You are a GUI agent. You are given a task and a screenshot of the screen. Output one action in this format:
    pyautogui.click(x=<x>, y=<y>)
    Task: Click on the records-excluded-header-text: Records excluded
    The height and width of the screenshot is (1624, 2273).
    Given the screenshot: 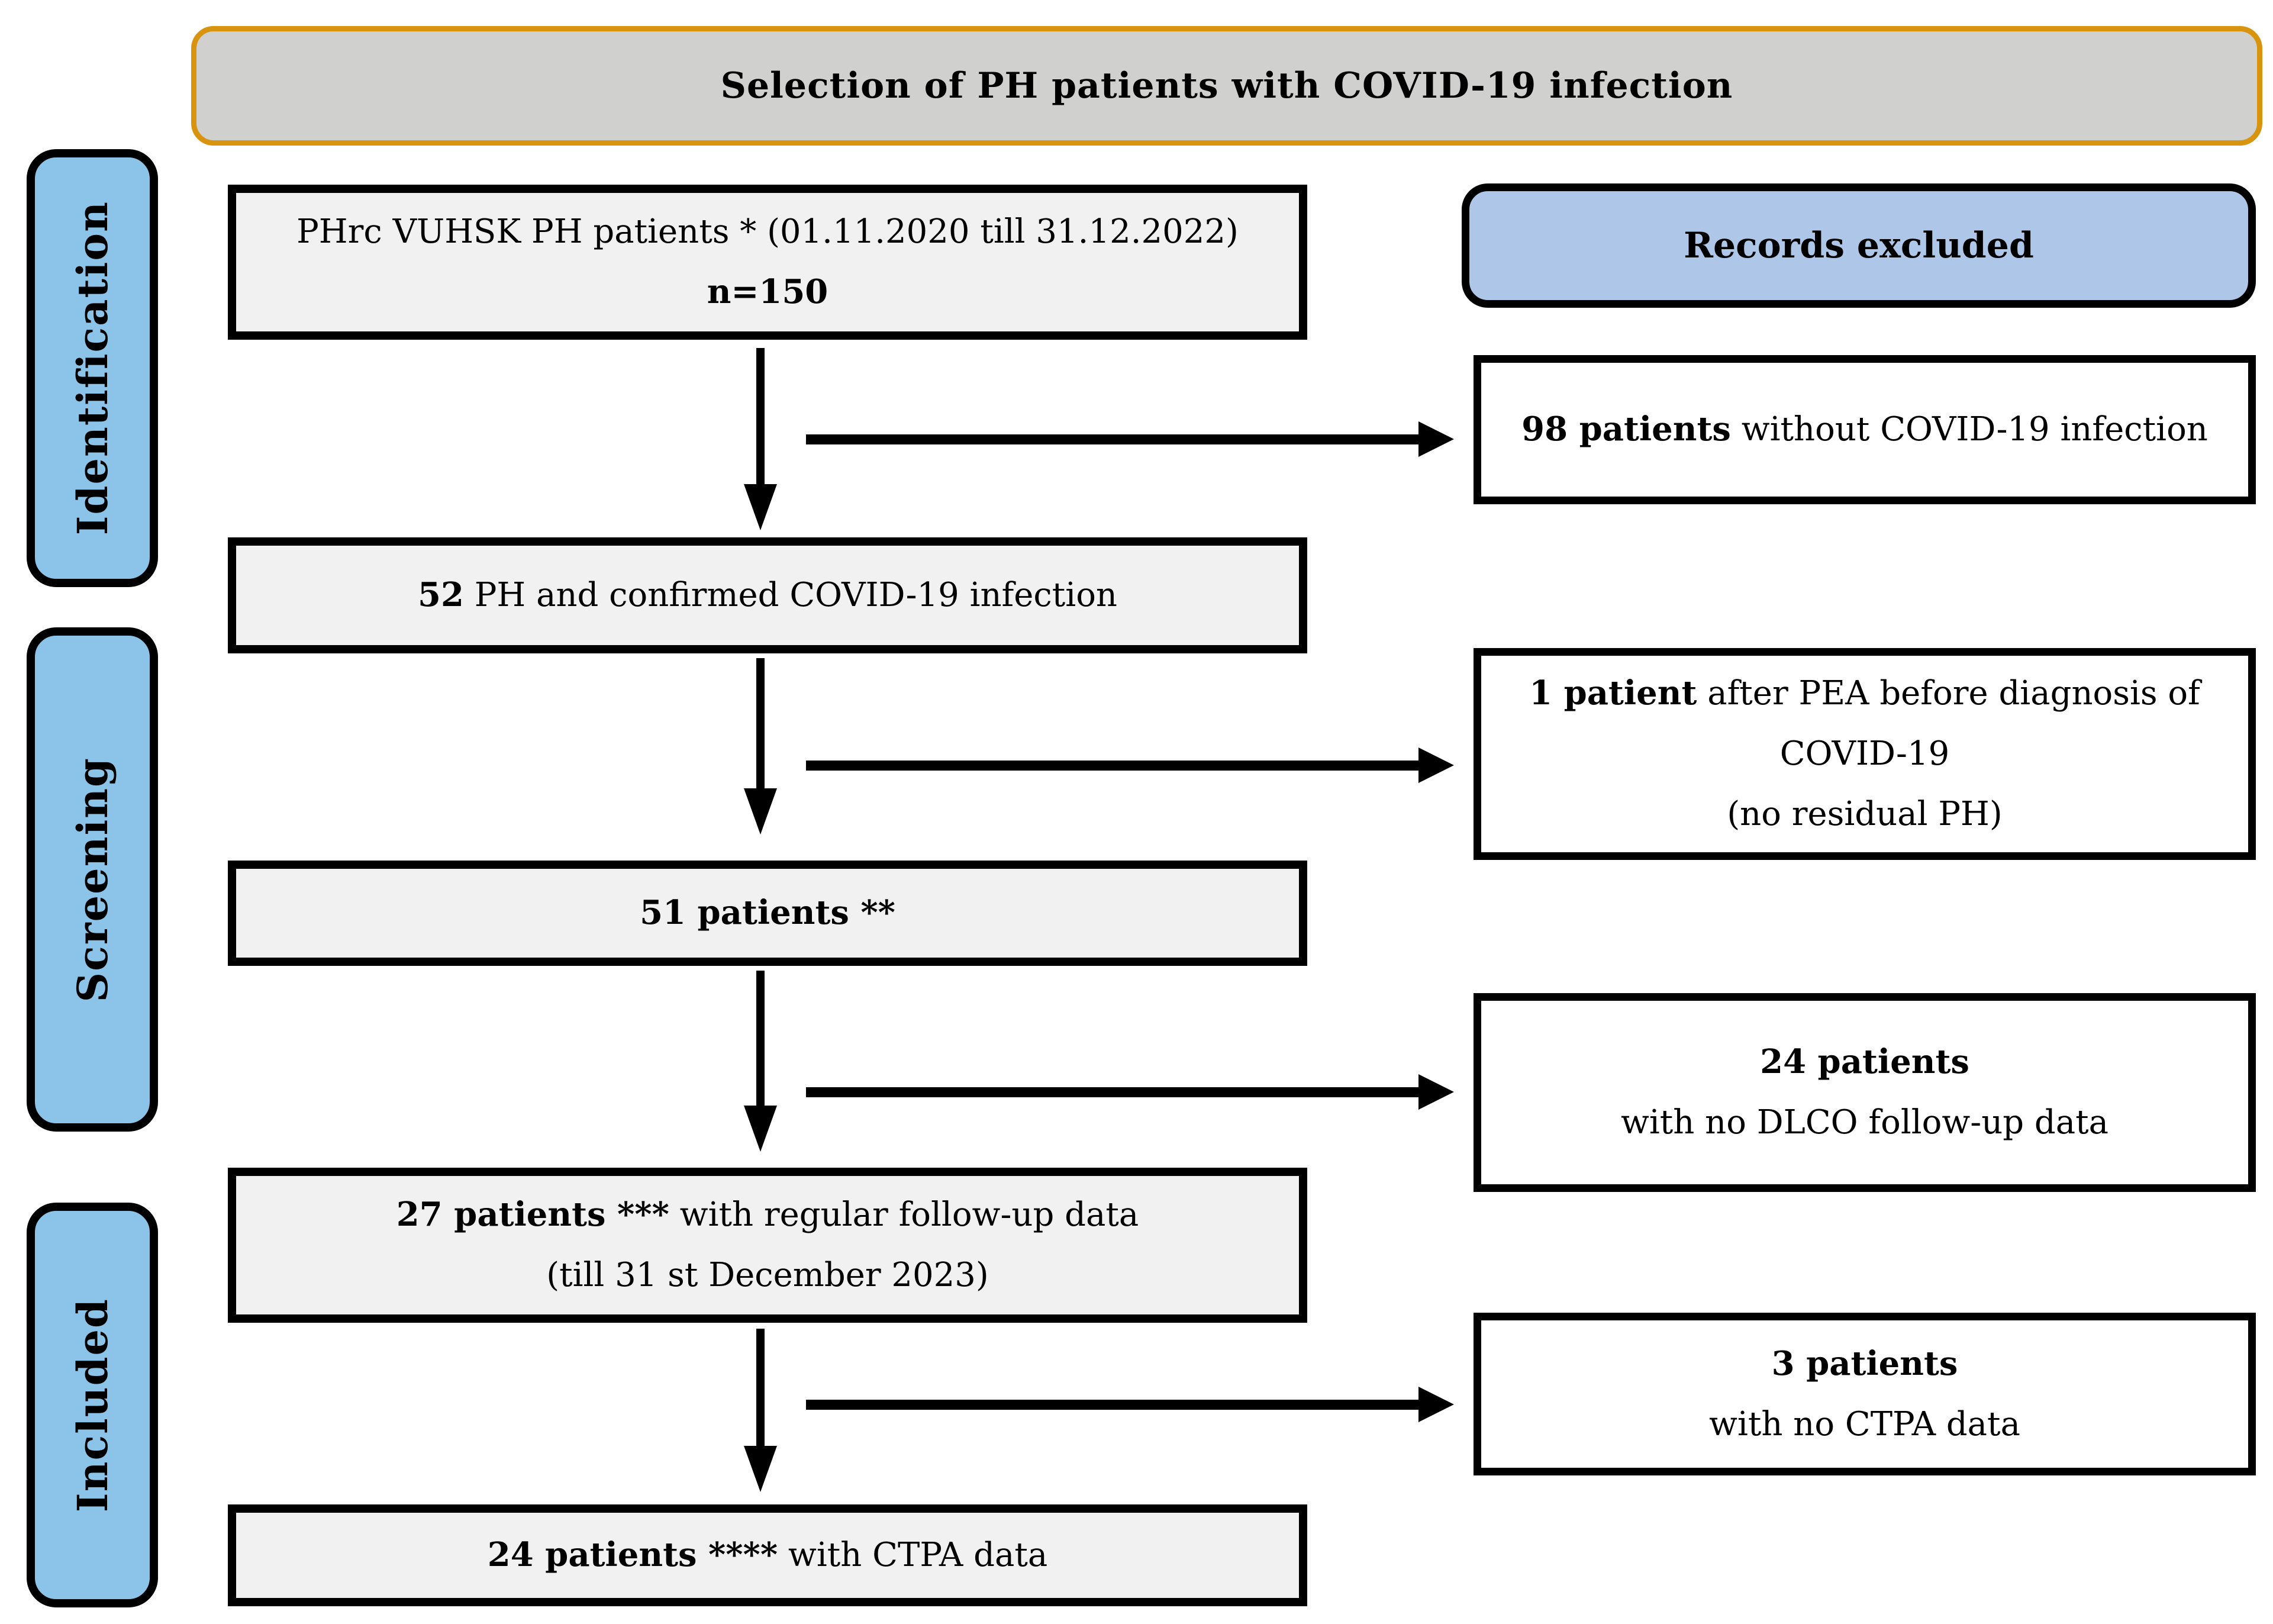 What is the action you would take?
    pyautogui.click(x=1859, y=245)
    